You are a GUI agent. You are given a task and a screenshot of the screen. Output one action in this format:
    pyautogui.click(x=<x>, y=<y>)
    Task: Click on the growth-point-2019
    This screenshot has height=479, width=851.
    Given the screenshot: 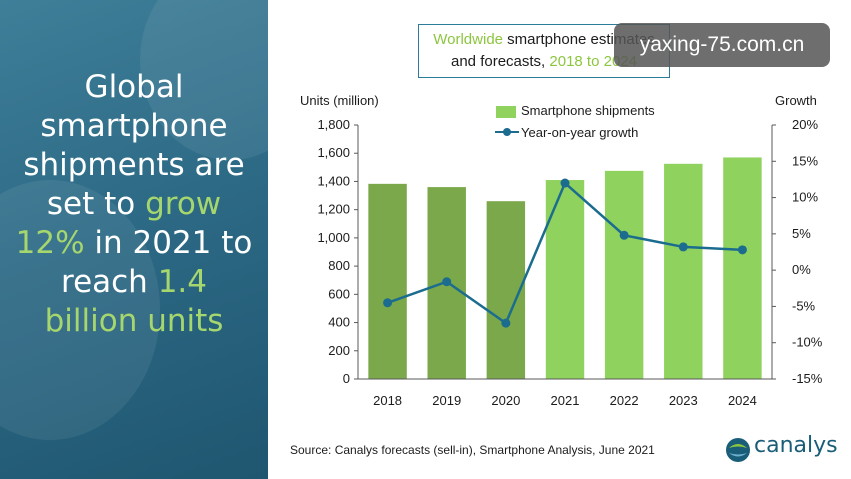 What is the action you would take?
    pyautogui.click(x=447, y=282)
    